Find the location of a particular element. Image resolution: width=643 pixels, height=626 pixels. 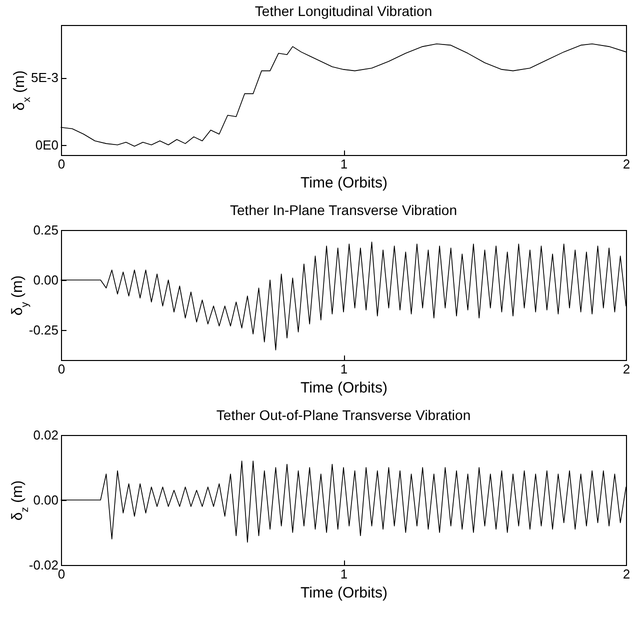

y-tick-label: -0.02 is located at coordinates (43, 565).